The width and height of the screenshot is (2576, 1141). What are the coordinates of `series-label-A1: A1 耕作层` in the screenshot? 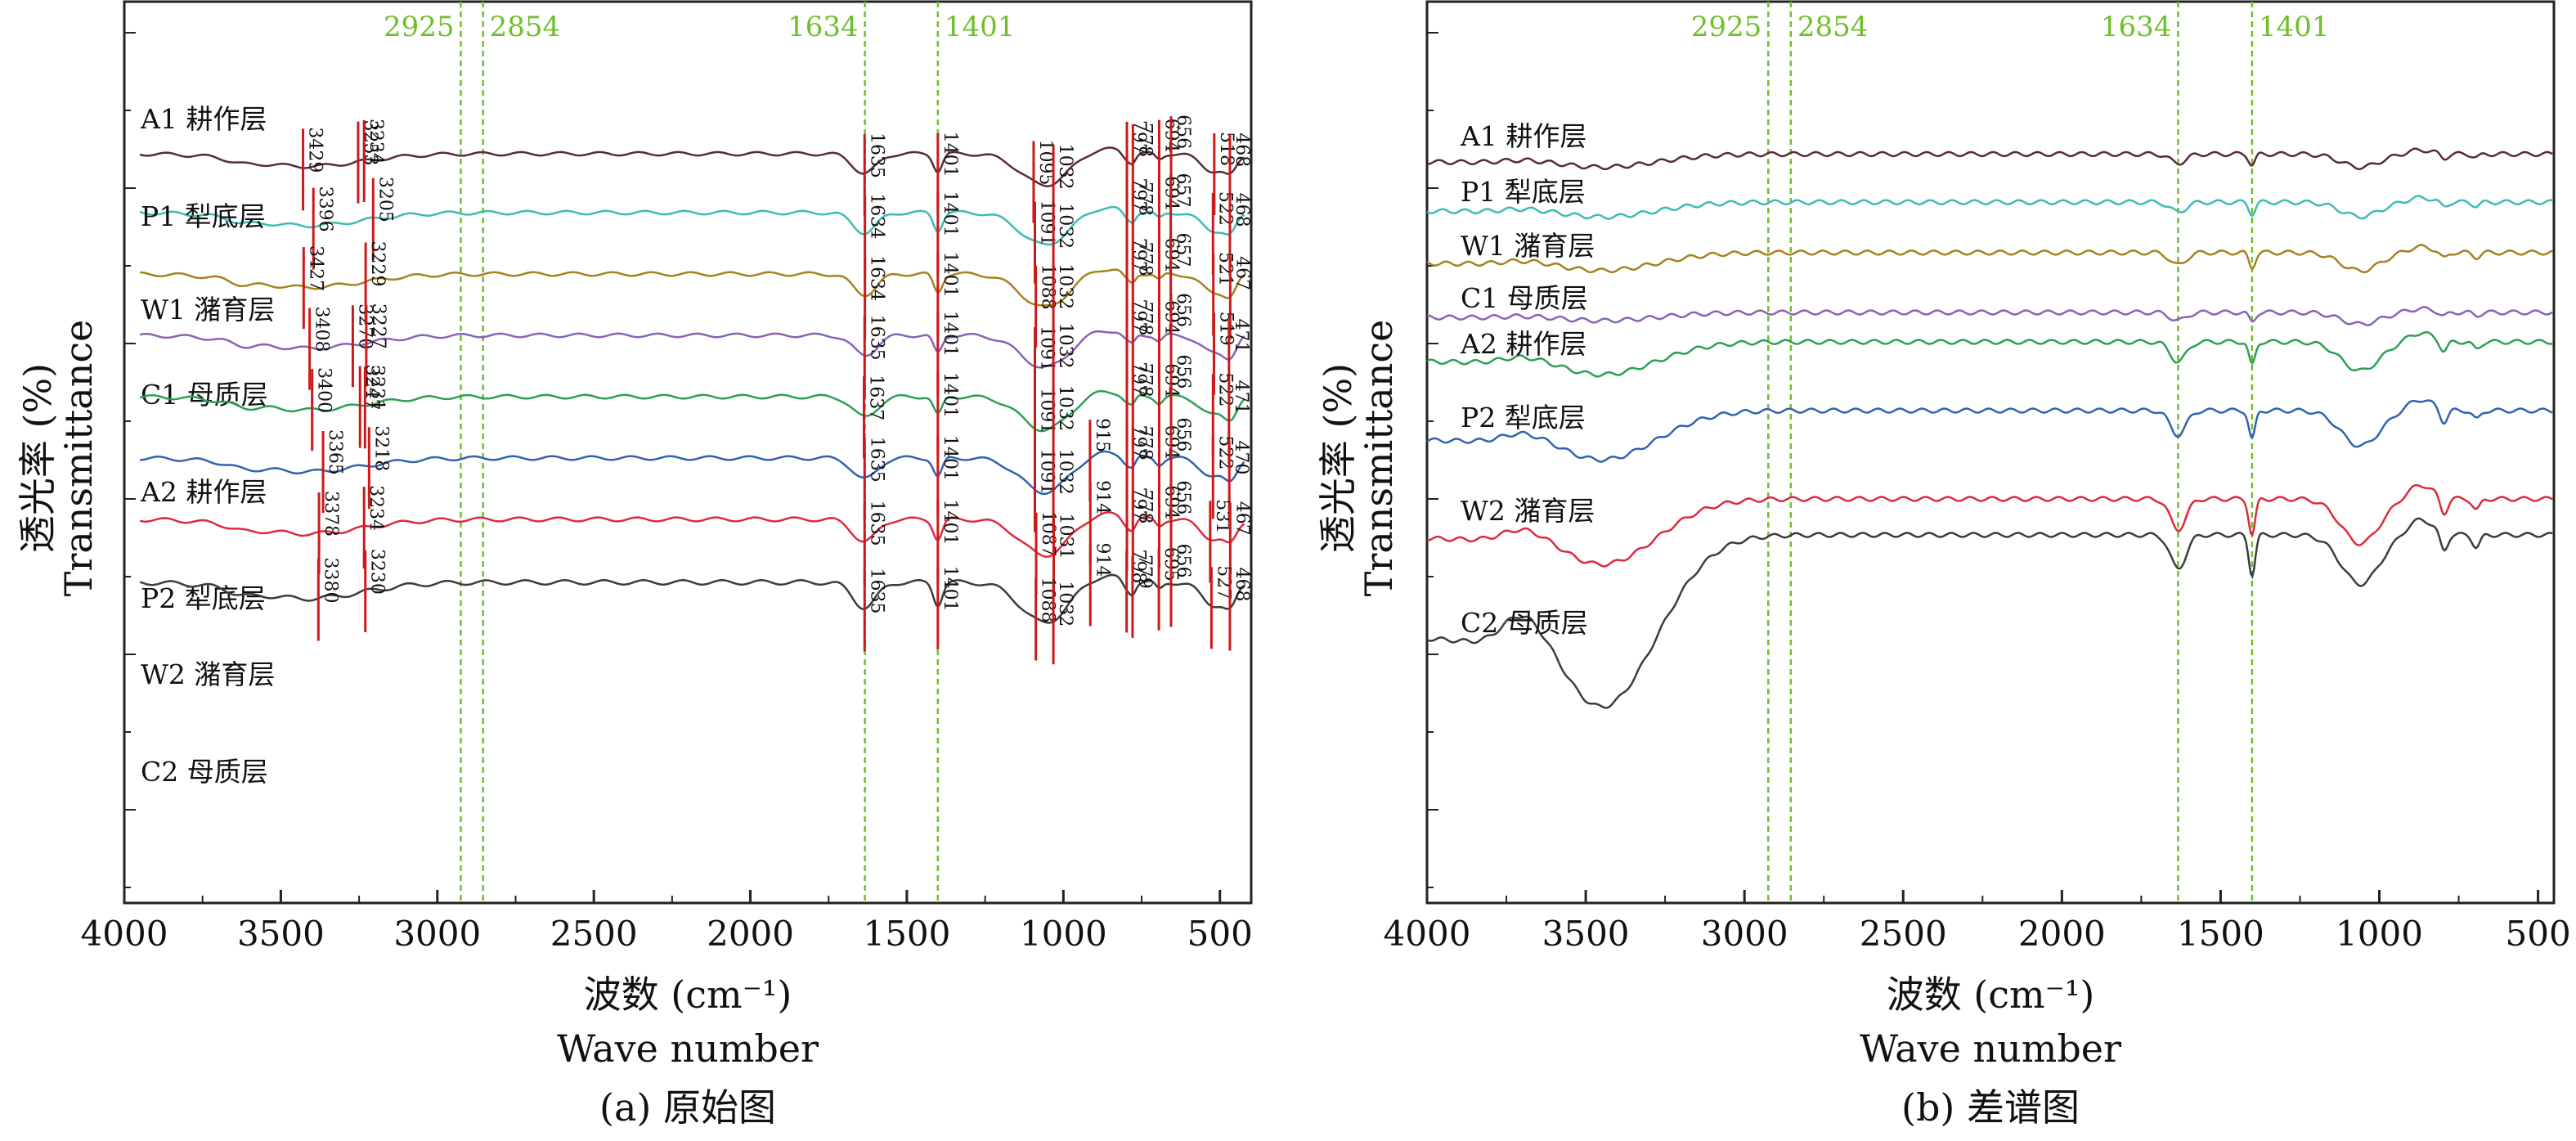 It's located at (1523, 136).